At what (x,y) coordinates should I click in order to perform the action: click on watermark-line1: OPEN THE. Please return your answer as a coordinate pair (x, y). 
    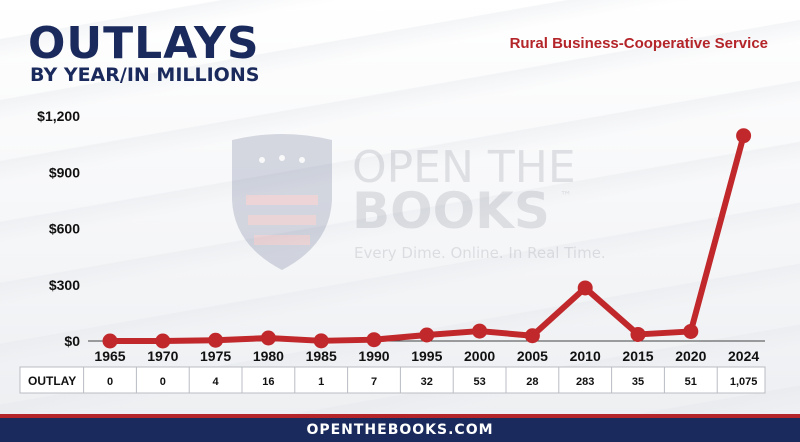
    Looking at the image, I should click on (464, 167).